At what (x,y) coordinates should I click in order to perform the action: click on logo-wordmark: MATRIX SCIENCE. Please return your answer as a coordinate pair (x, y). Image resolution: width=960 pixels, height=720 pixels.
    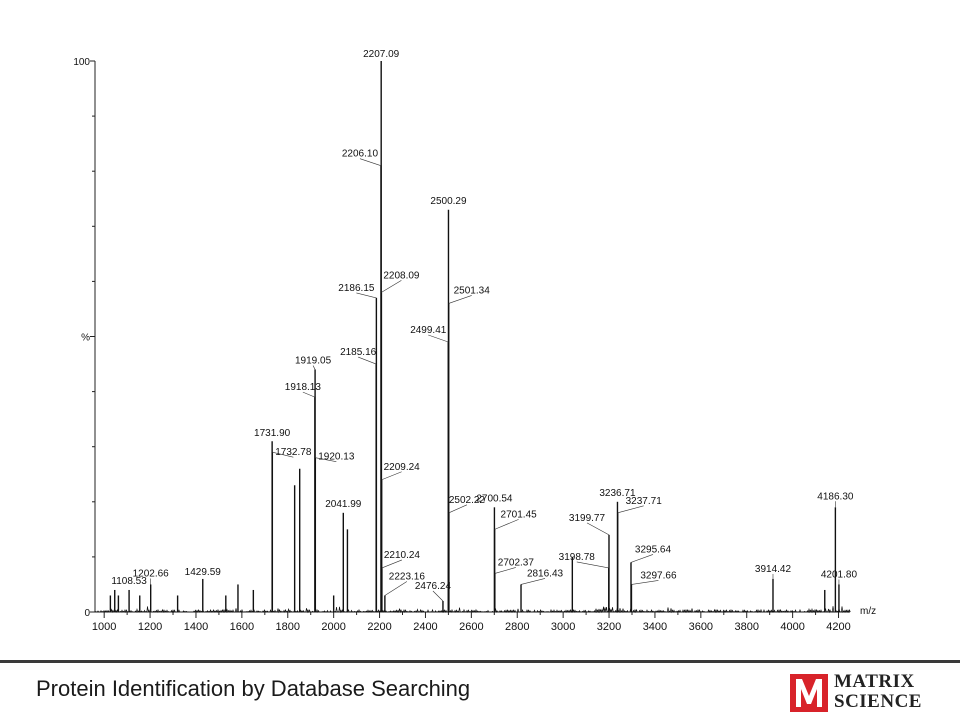
    Looking at the image, I should click on (878, 692).